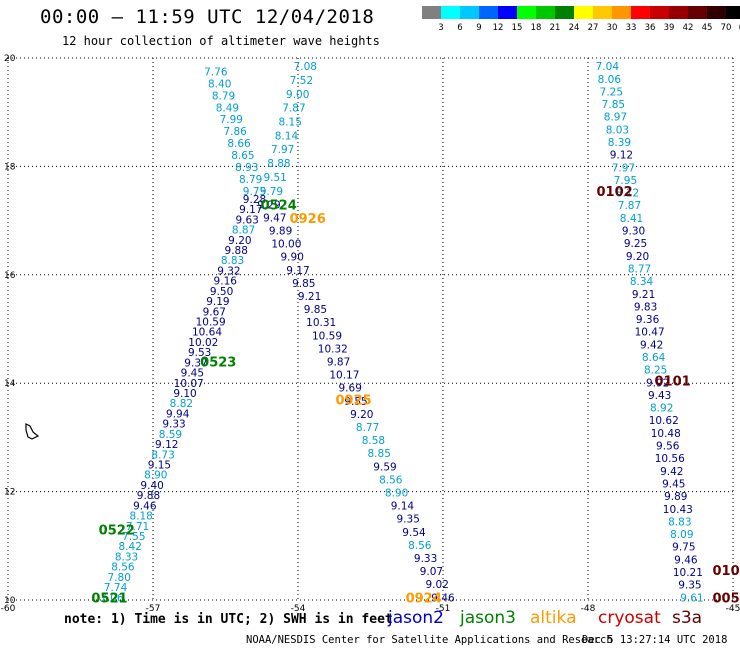 This screenshot has height=650, width=740. I want to click on color-scale-label: 30, so click(612, 28).